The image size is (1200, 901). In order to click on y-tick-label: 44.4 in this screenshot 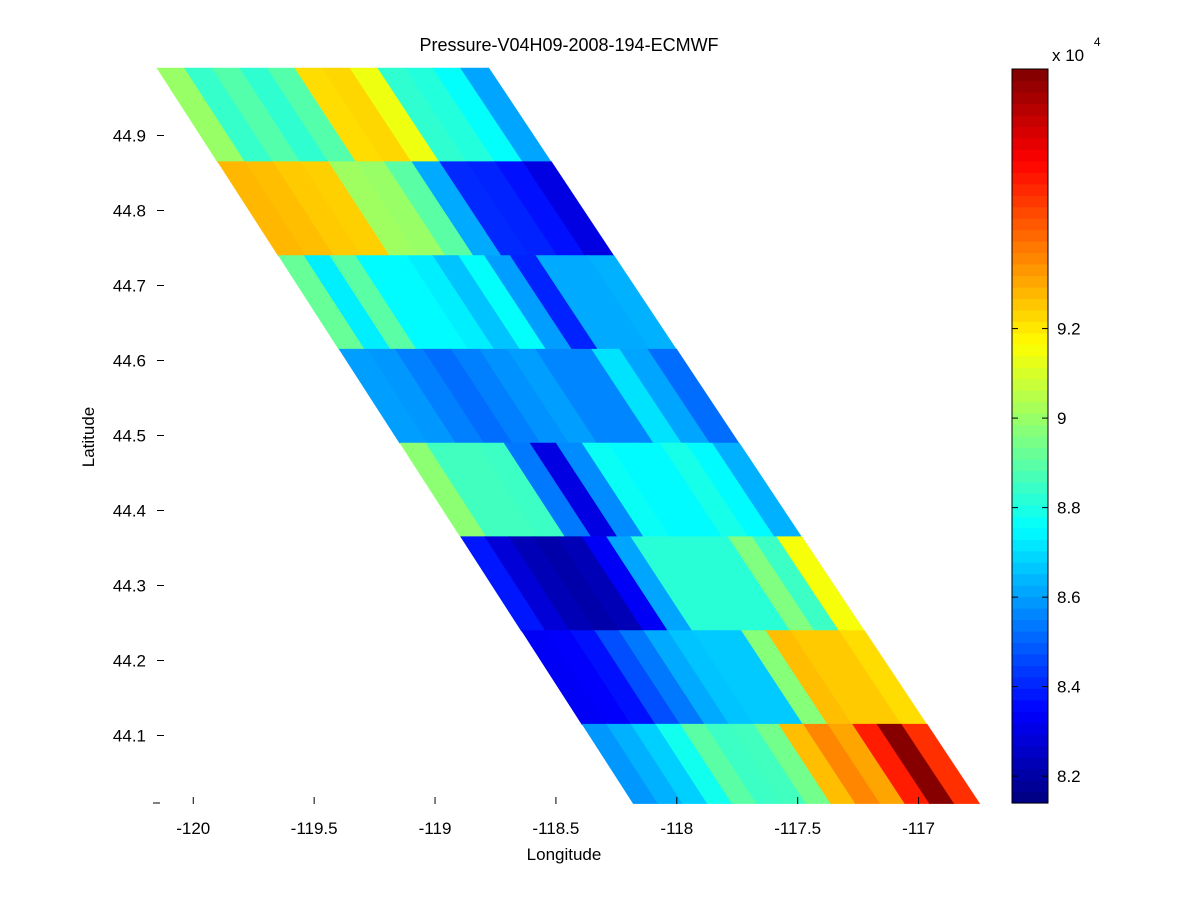, I will do `click(129, 511)`.